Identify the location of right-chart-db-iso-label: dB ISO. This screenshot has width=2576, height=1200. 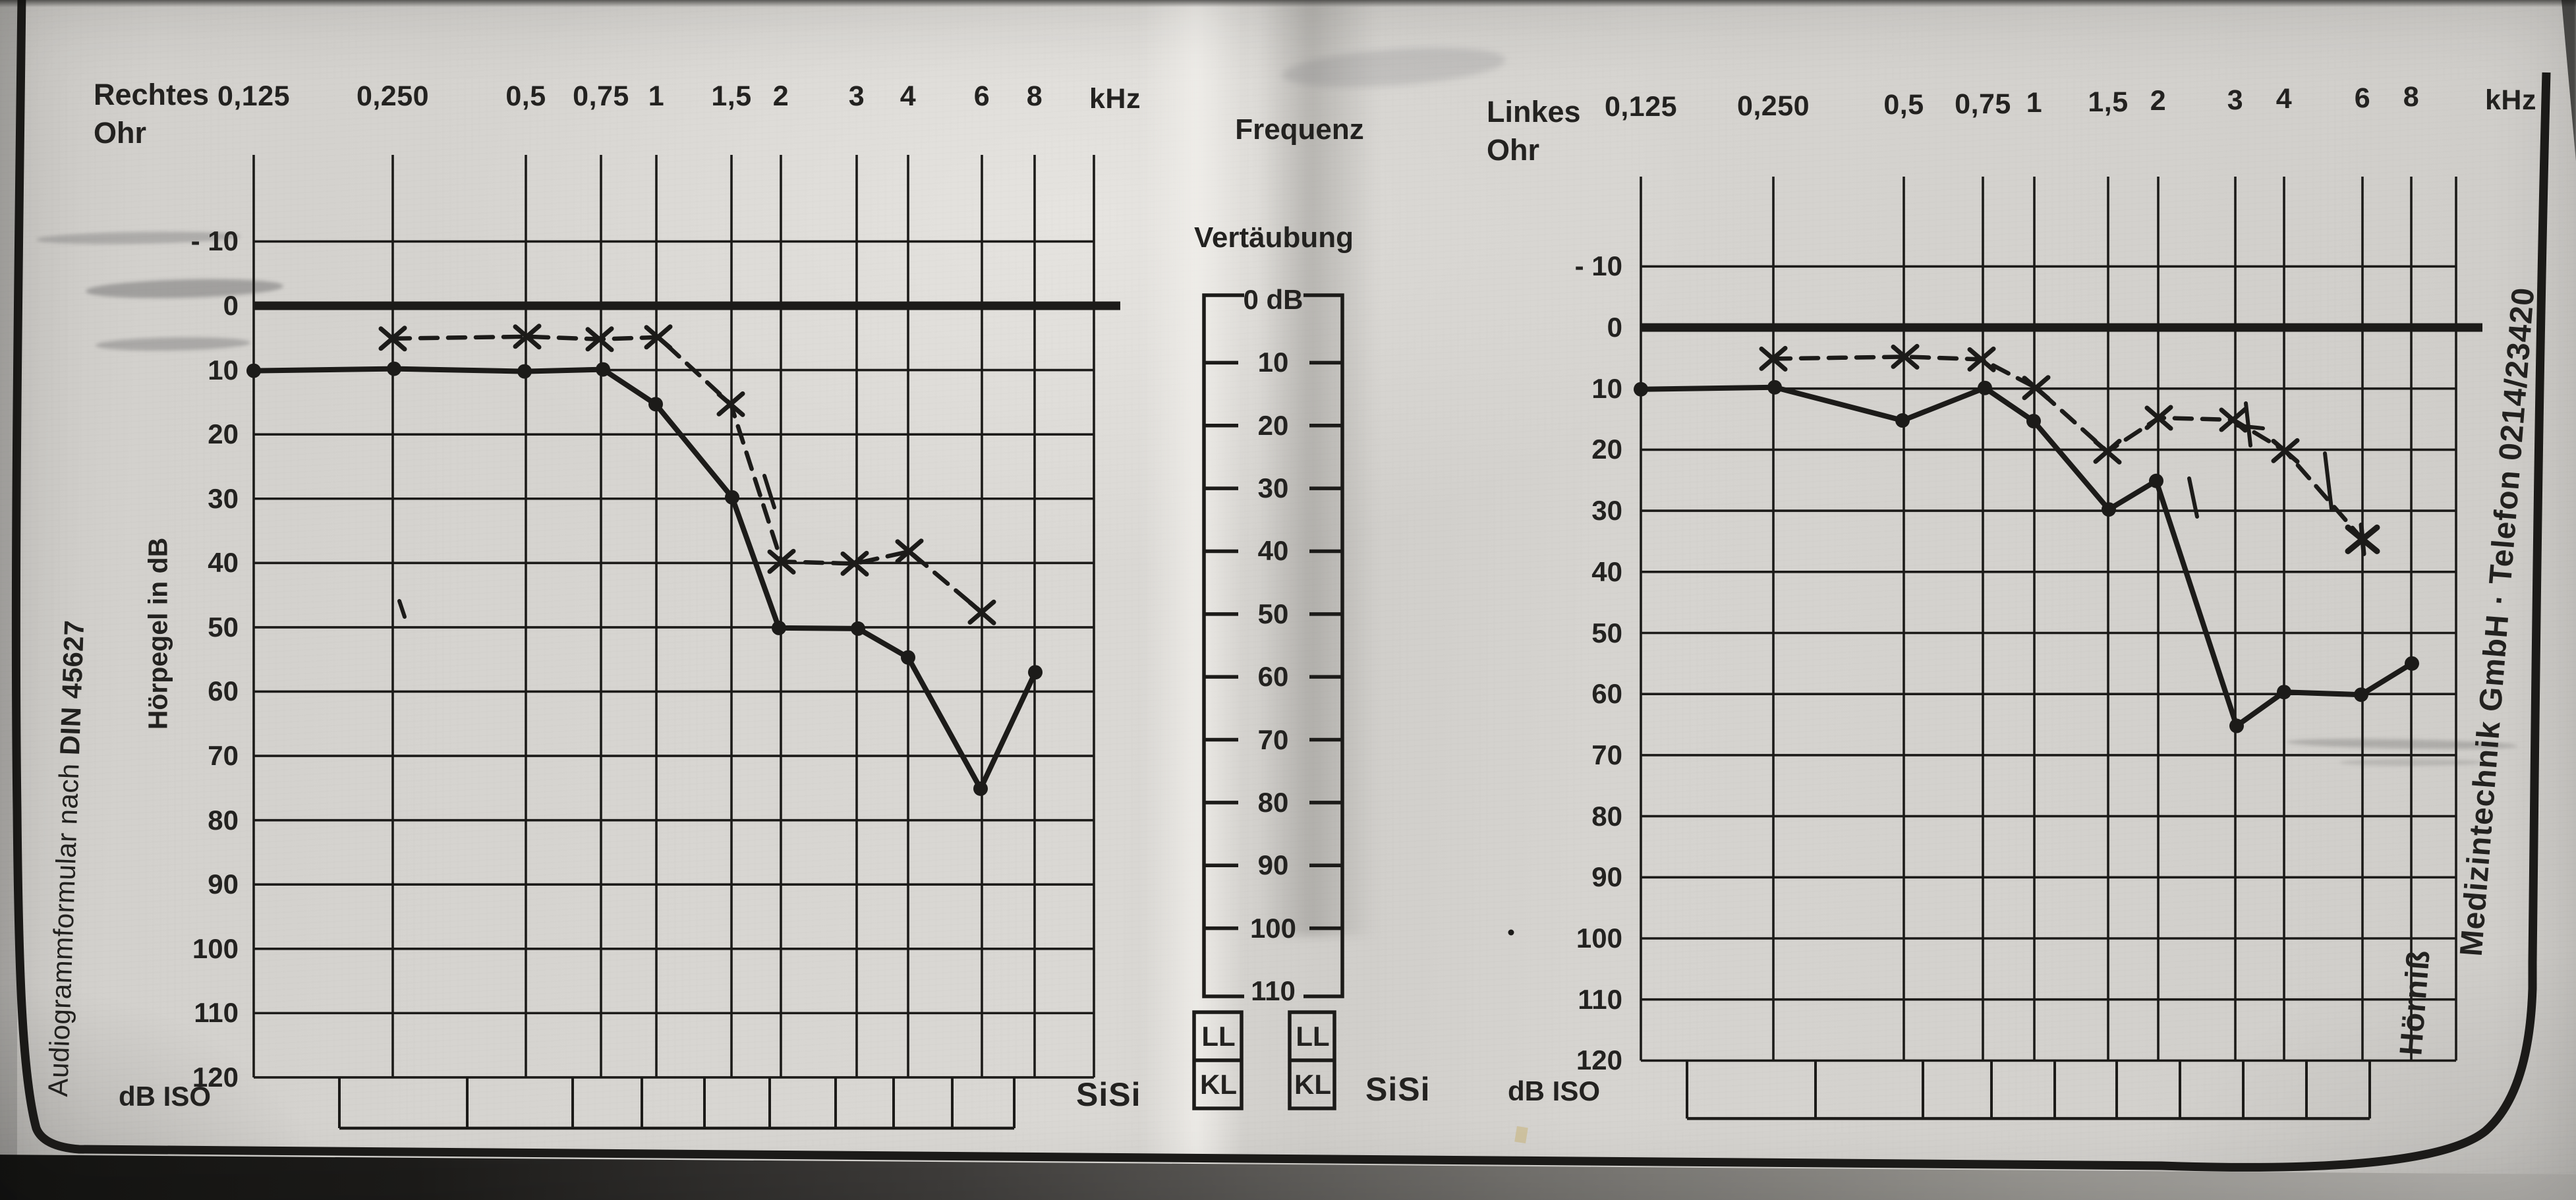
(1555, 1090).